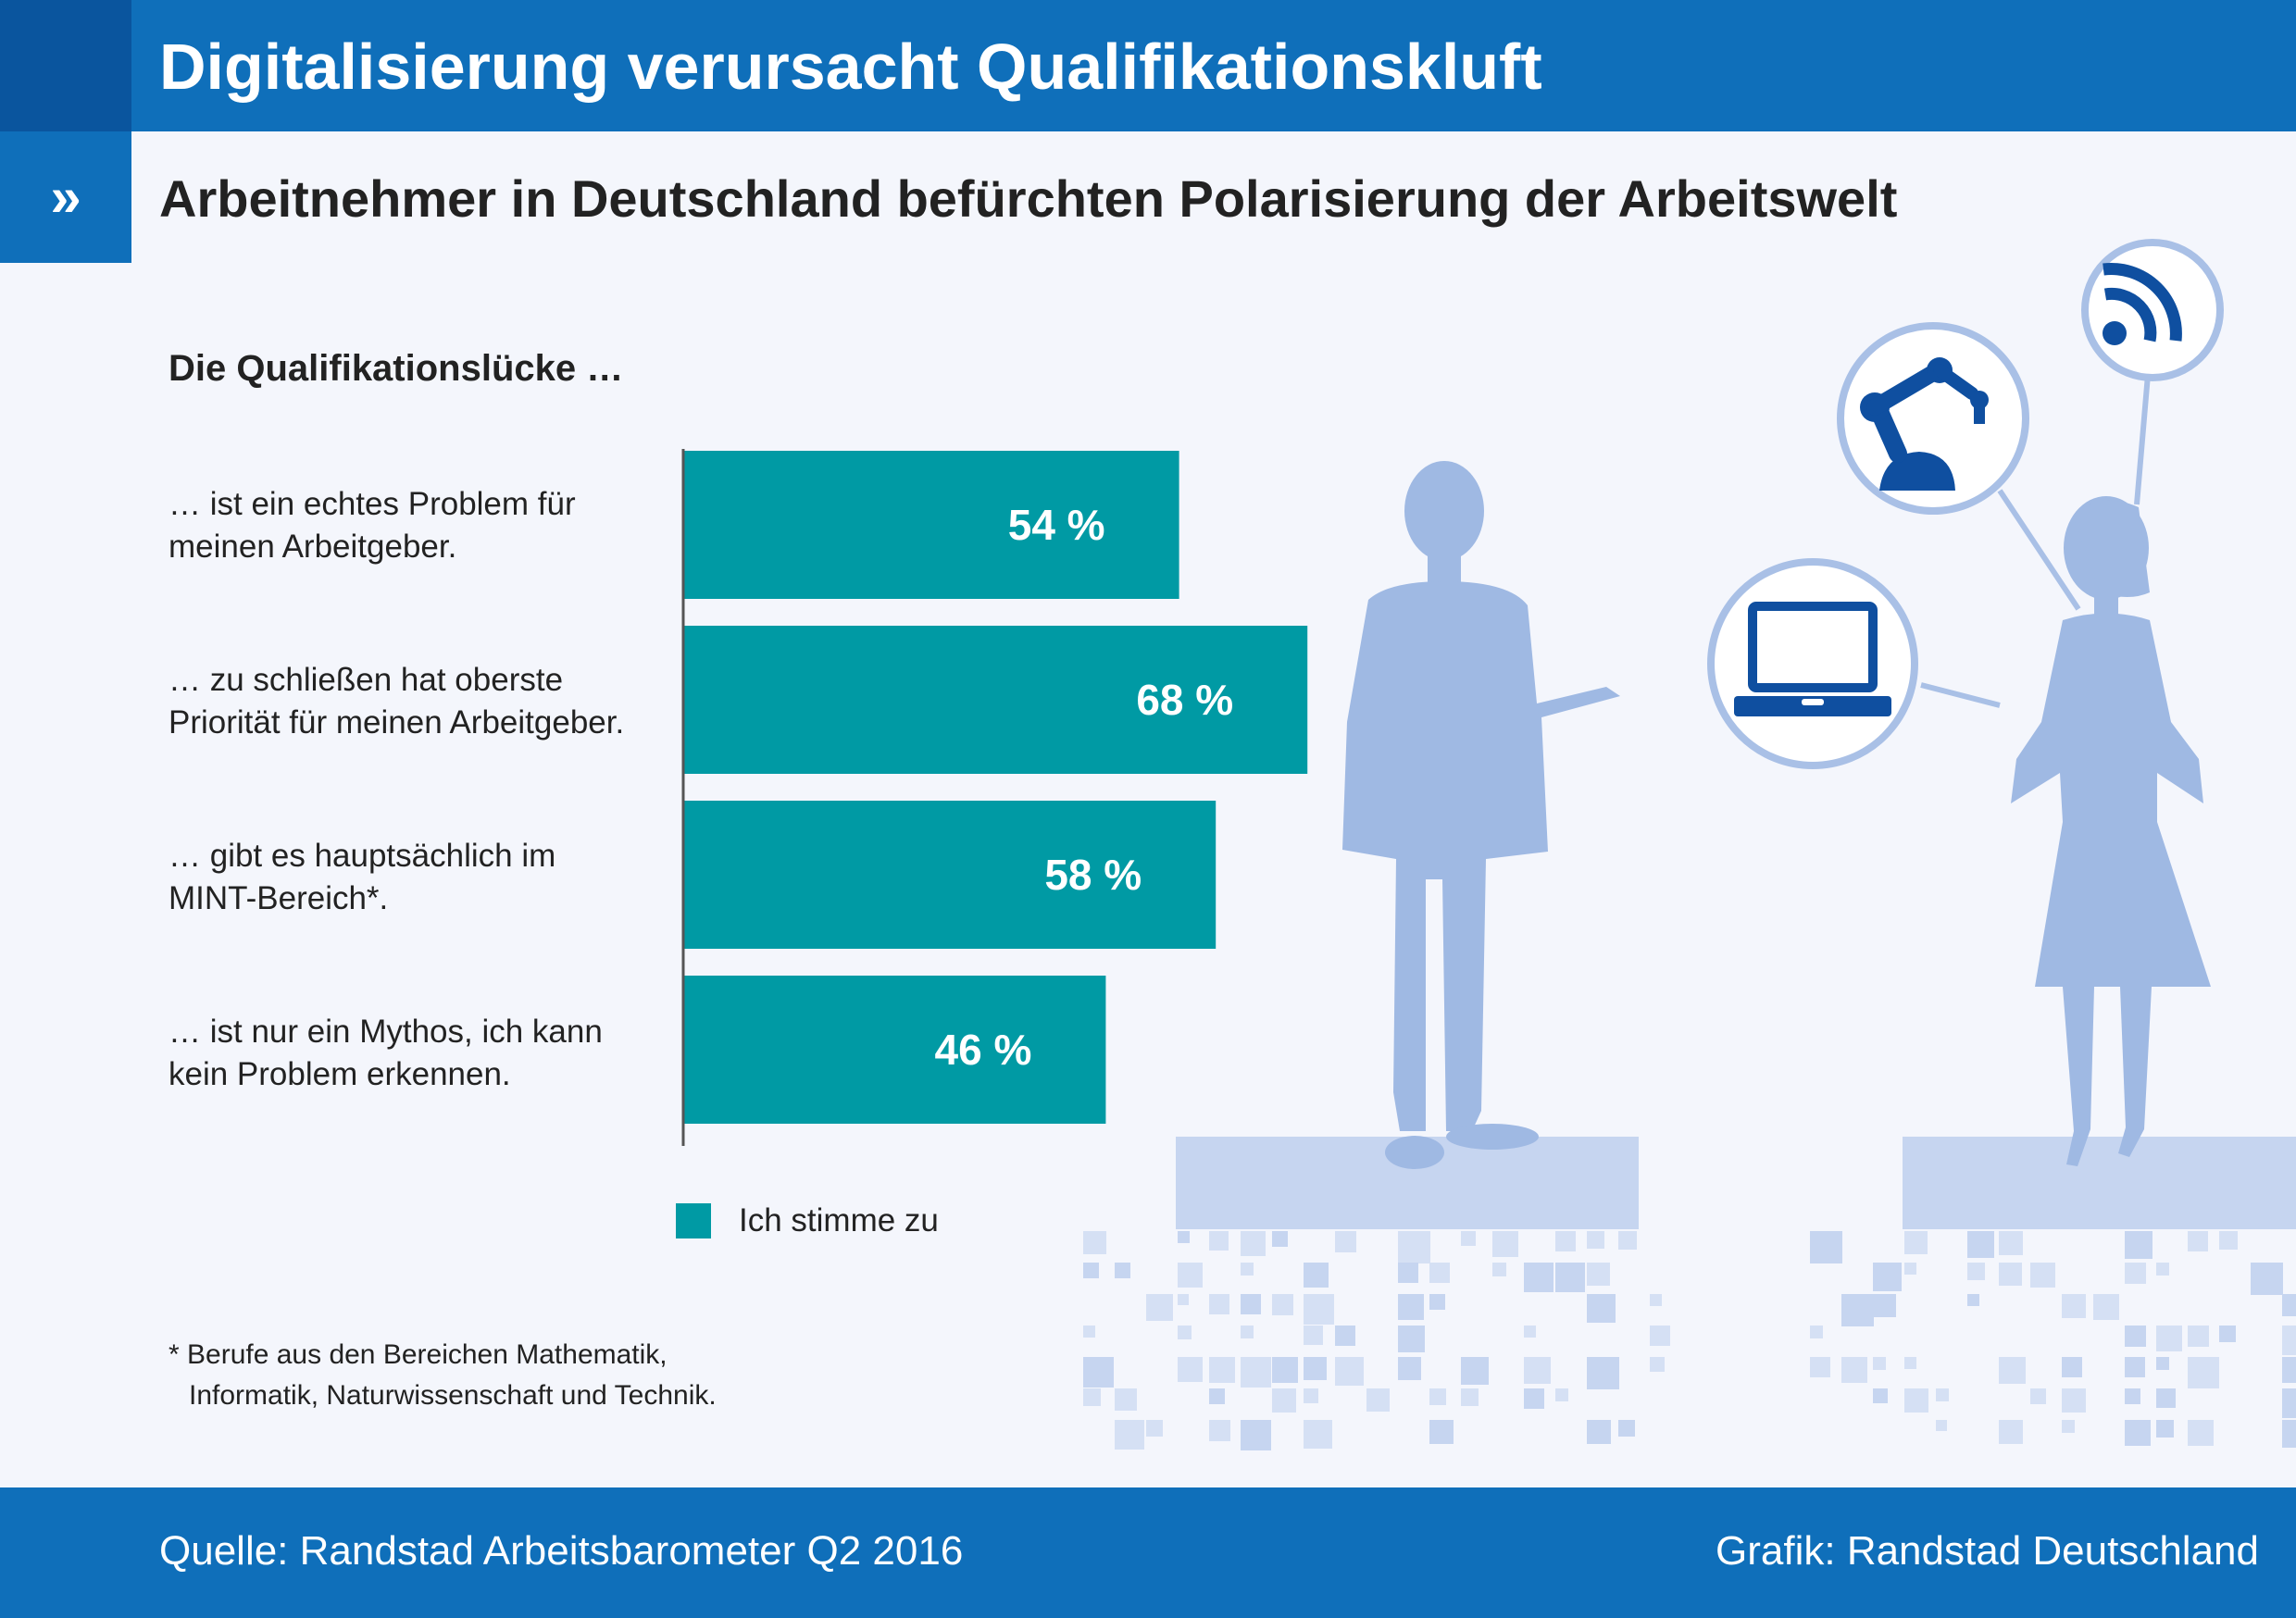 This screenshot has width=2296, height=1618. What do you see at coordinates (2099, 1183) in the screenshot?
I see `pedestal` at bounding box center [2099, 1183].